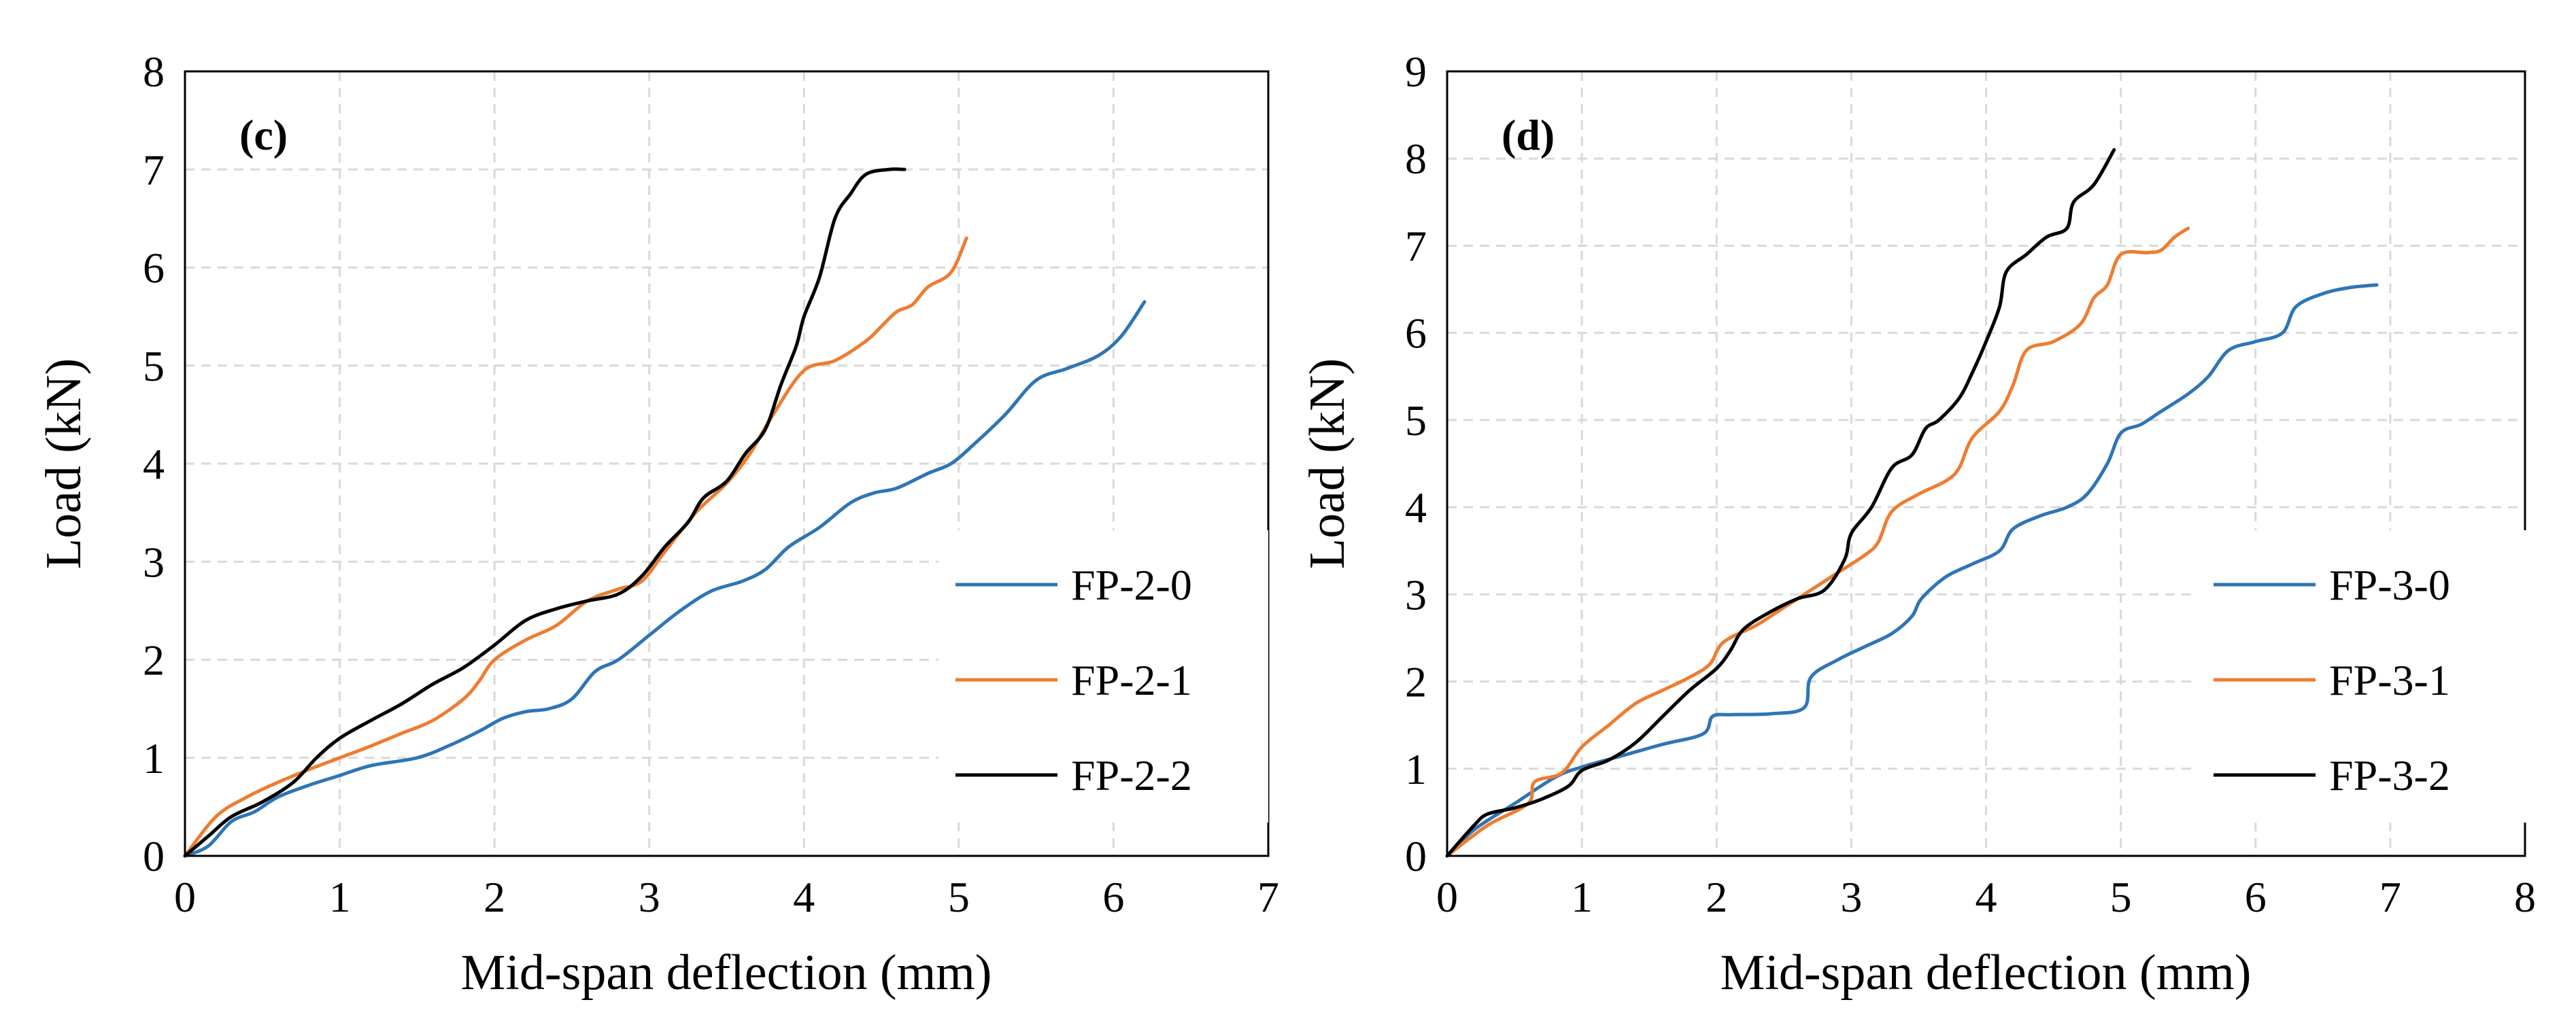 The height and width of the screenshot is (1034, 2576). What do you see at coordinates (726, 973) in the screenshot?
I see `x-axis-label-c: Mid-span deflection (mm)` at bounding box center [726, 973].